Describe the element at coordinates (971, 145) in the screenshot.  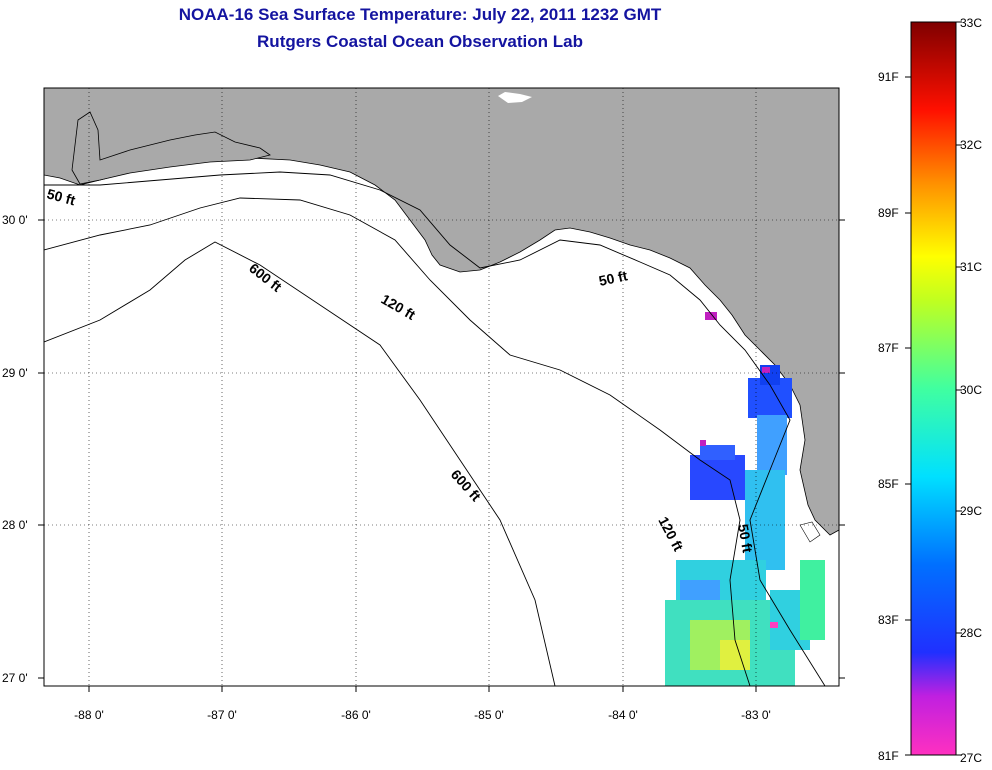
I see `colorbar-c-32: 32C` at that location.